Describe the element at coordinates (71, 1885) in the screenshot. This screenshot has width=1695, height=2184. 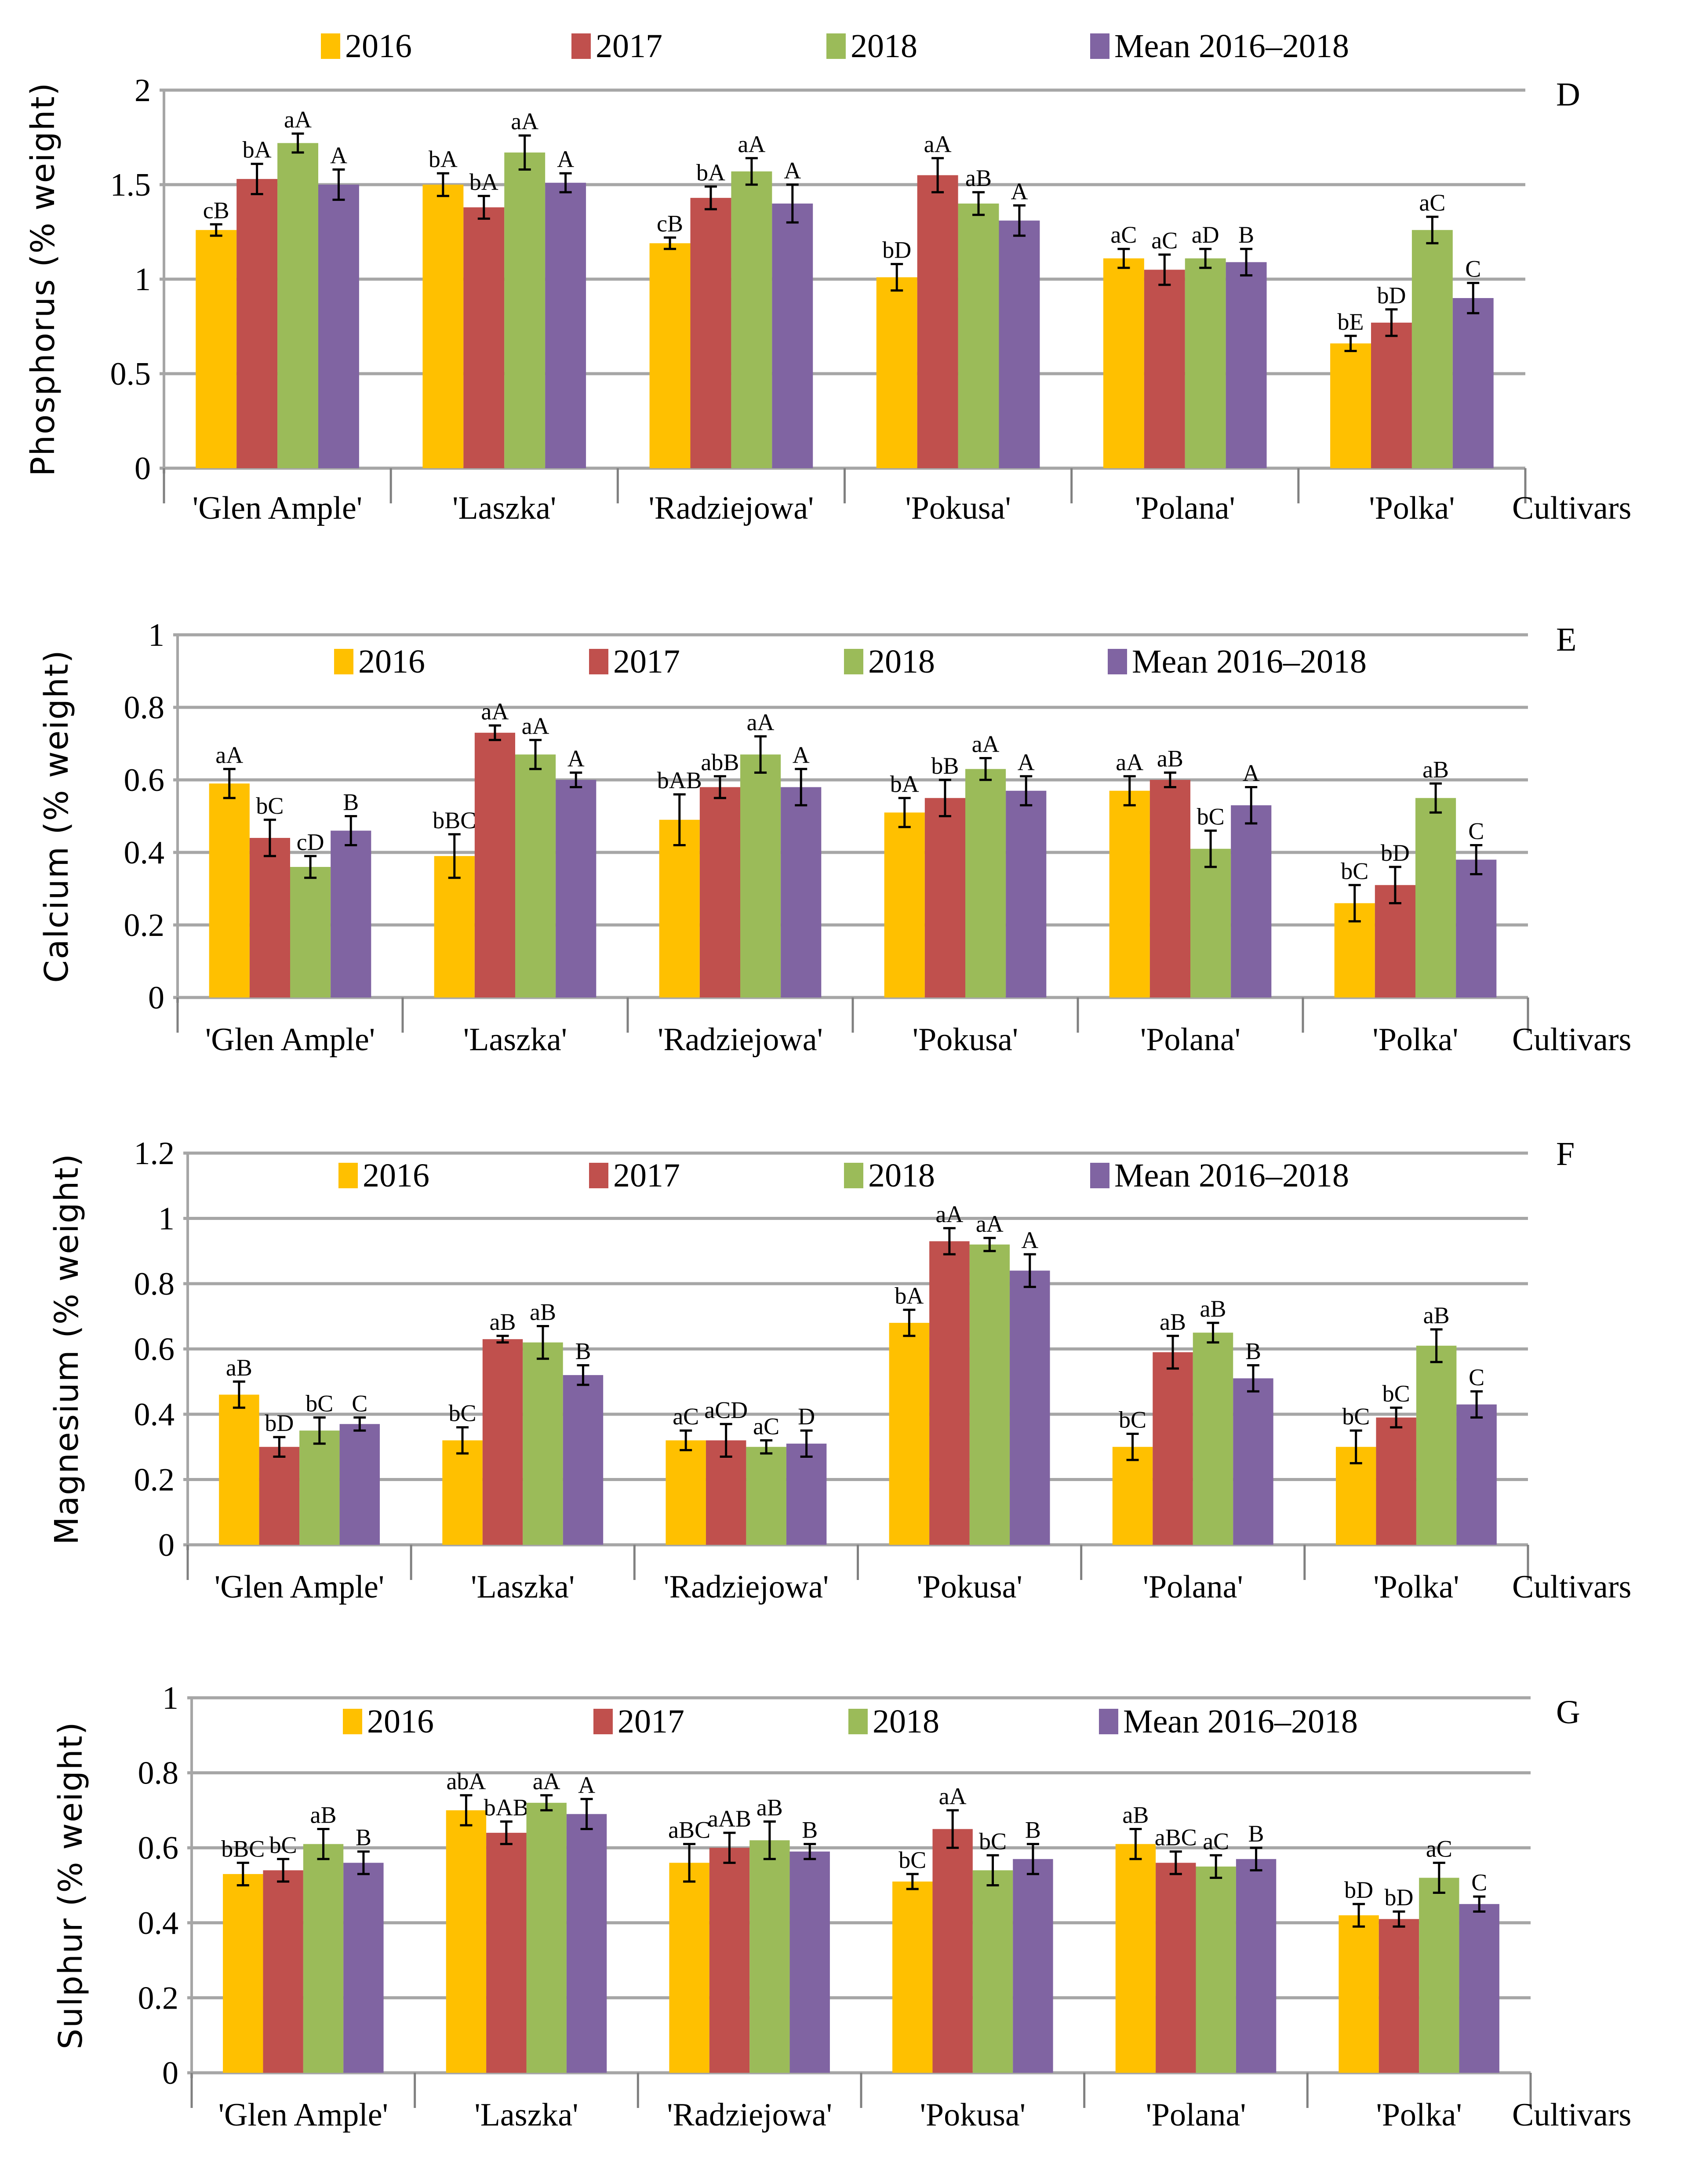
I see `y-axis-title: Sulphur (% weight)` at that location.